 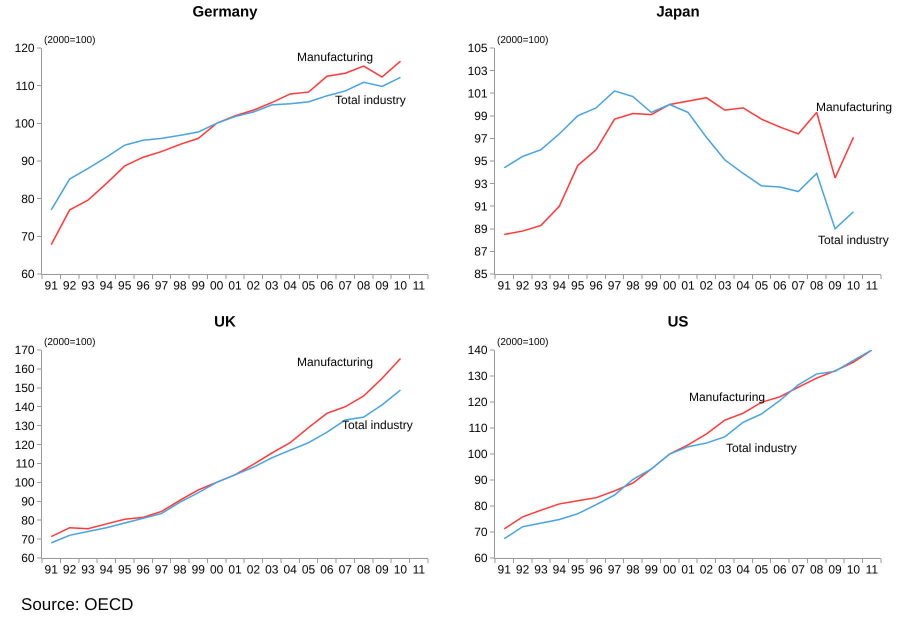 I want to click on y-tick-label: 99, so click(x=481, y=116).